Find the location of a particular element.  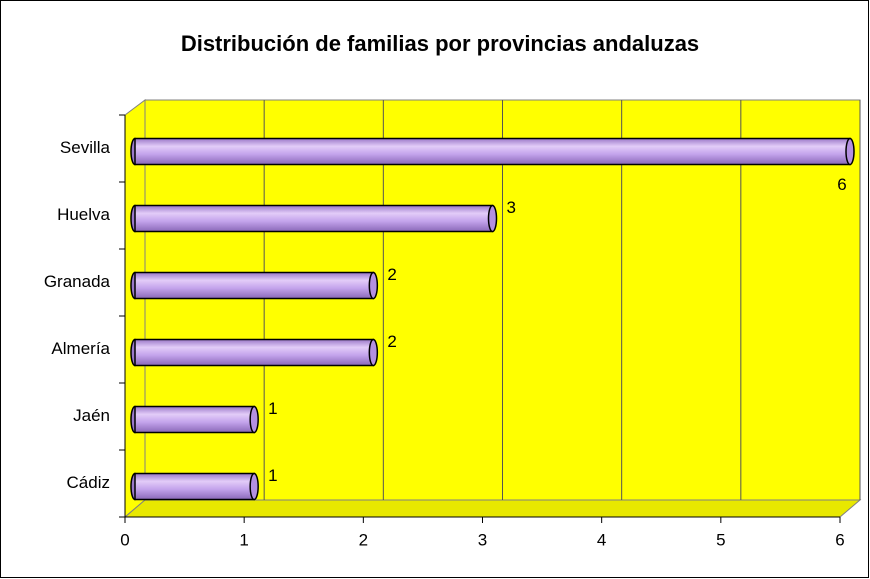

y-tick-label: Huelva is located at coordinates (83, 214).